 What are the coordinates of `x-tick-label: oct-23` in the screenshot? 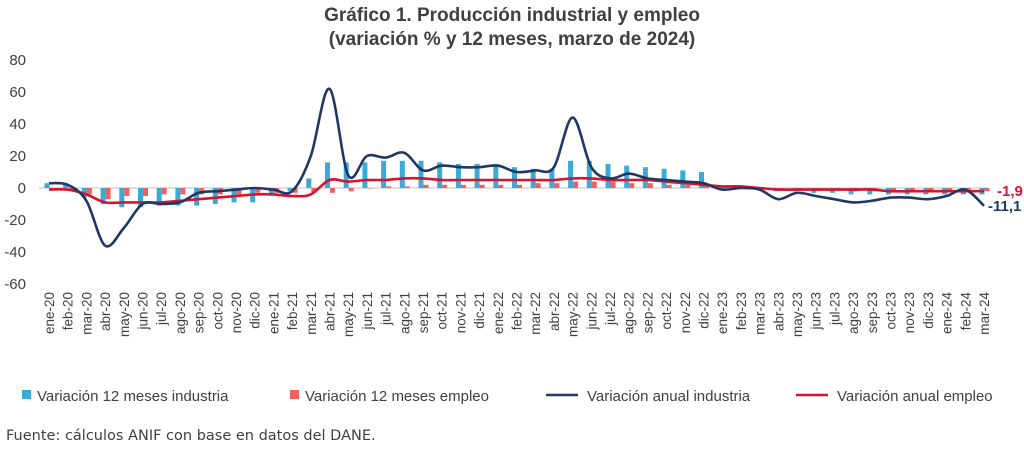 It's located at (891, 311).